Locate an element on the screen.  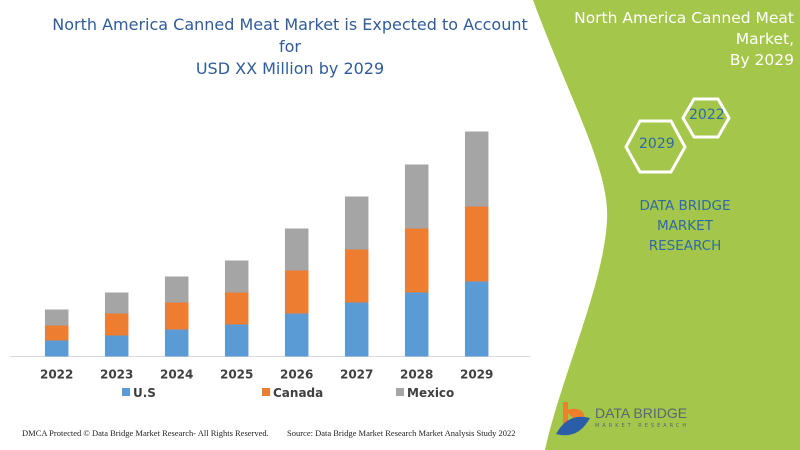
x-tick-label: 2023 is located at coordinates (116, 375).